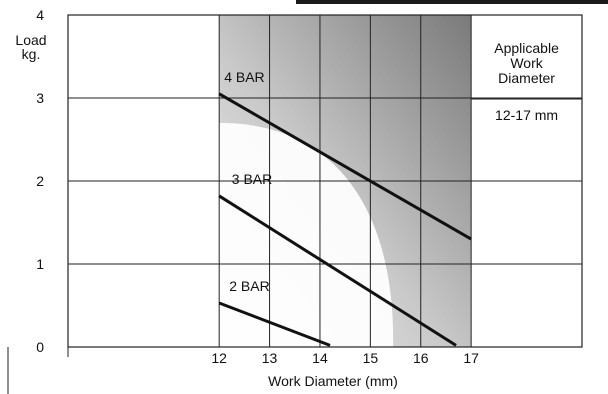 This screenshot has height=394, width=608. What do you see at coordinates (526, 48) in the screenshot?
I see `annotation-title-line: Applicable` at bounding box center [526, 48].